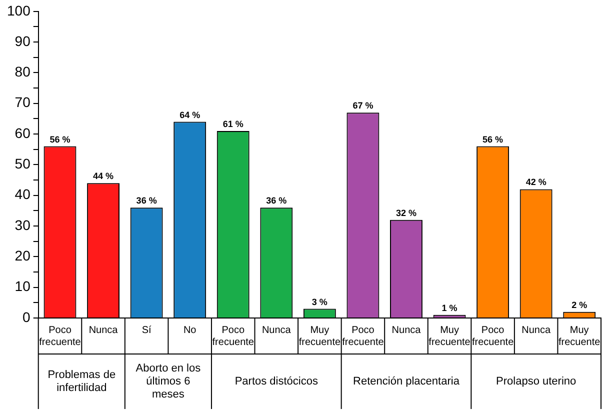  What do you see at coordinates (169, 381) in the screenshot?
I see `text: Aborto en los últimos 6 meses` at bounding box center [169, 381].